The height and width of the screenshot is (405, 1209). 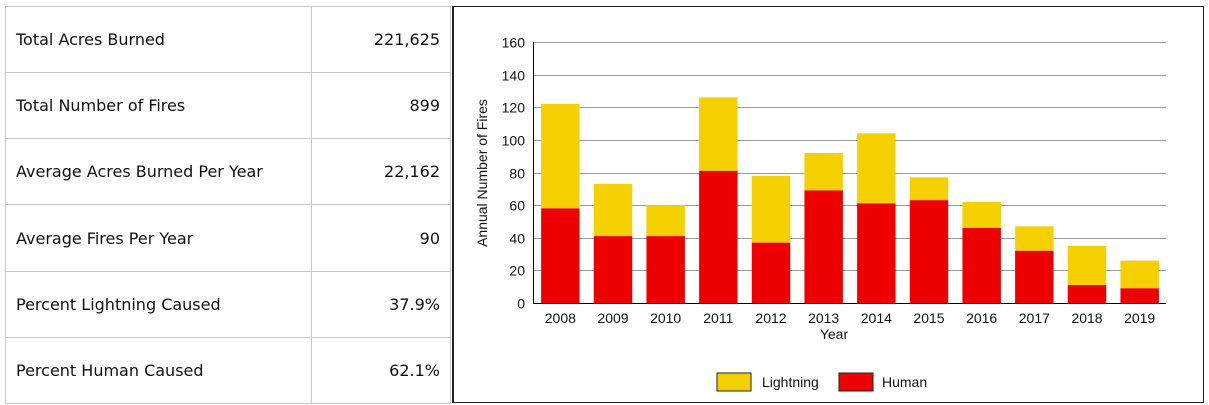 What do you see at coordinates (158, 304) in the screenshot?
I see `stat-label: Percent Lightning Caused` at bounding box center [158, 304].